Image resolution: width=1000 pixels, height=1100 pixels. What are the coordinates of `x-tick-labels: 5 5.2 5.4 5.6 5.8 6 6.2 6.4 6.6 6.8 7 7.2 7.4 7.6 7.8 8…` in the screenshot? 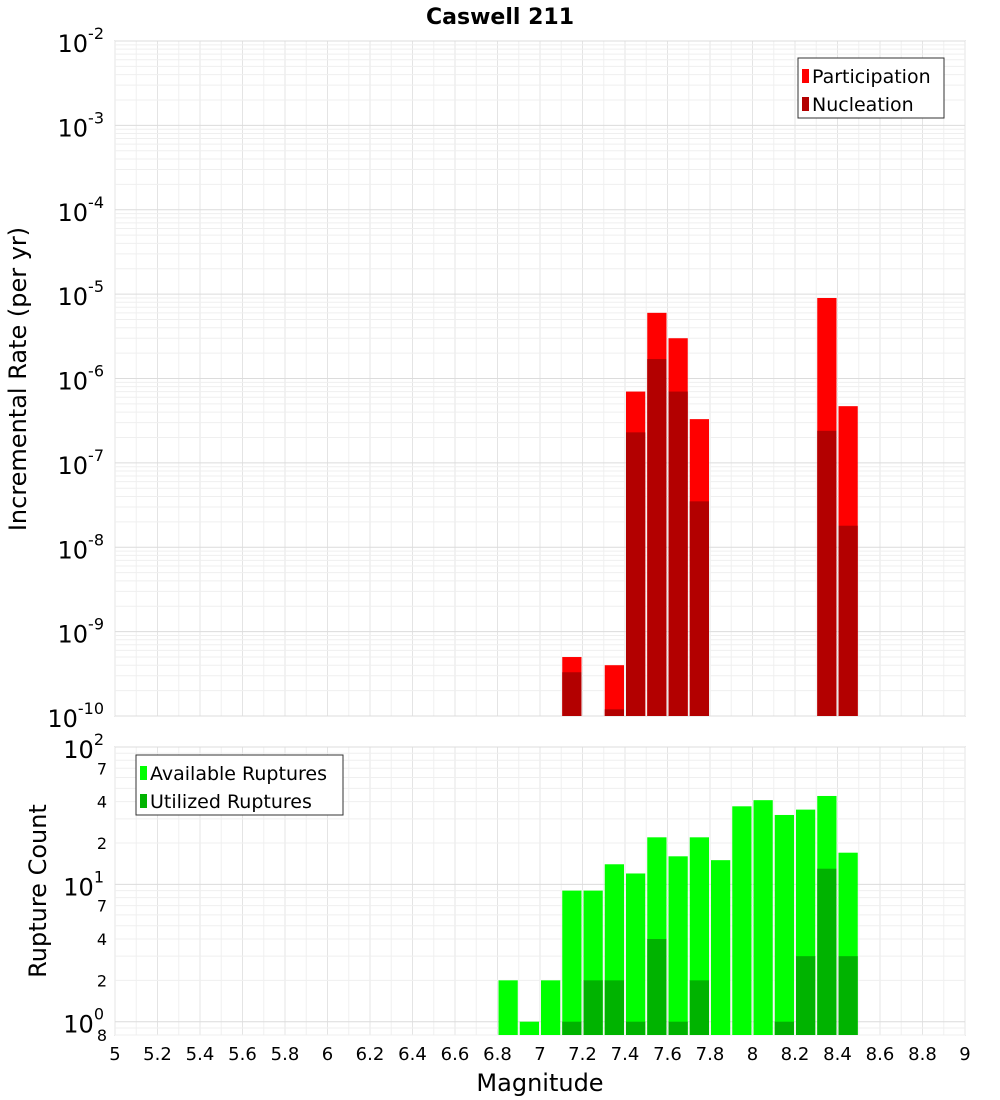 It's located at (539, 1054).